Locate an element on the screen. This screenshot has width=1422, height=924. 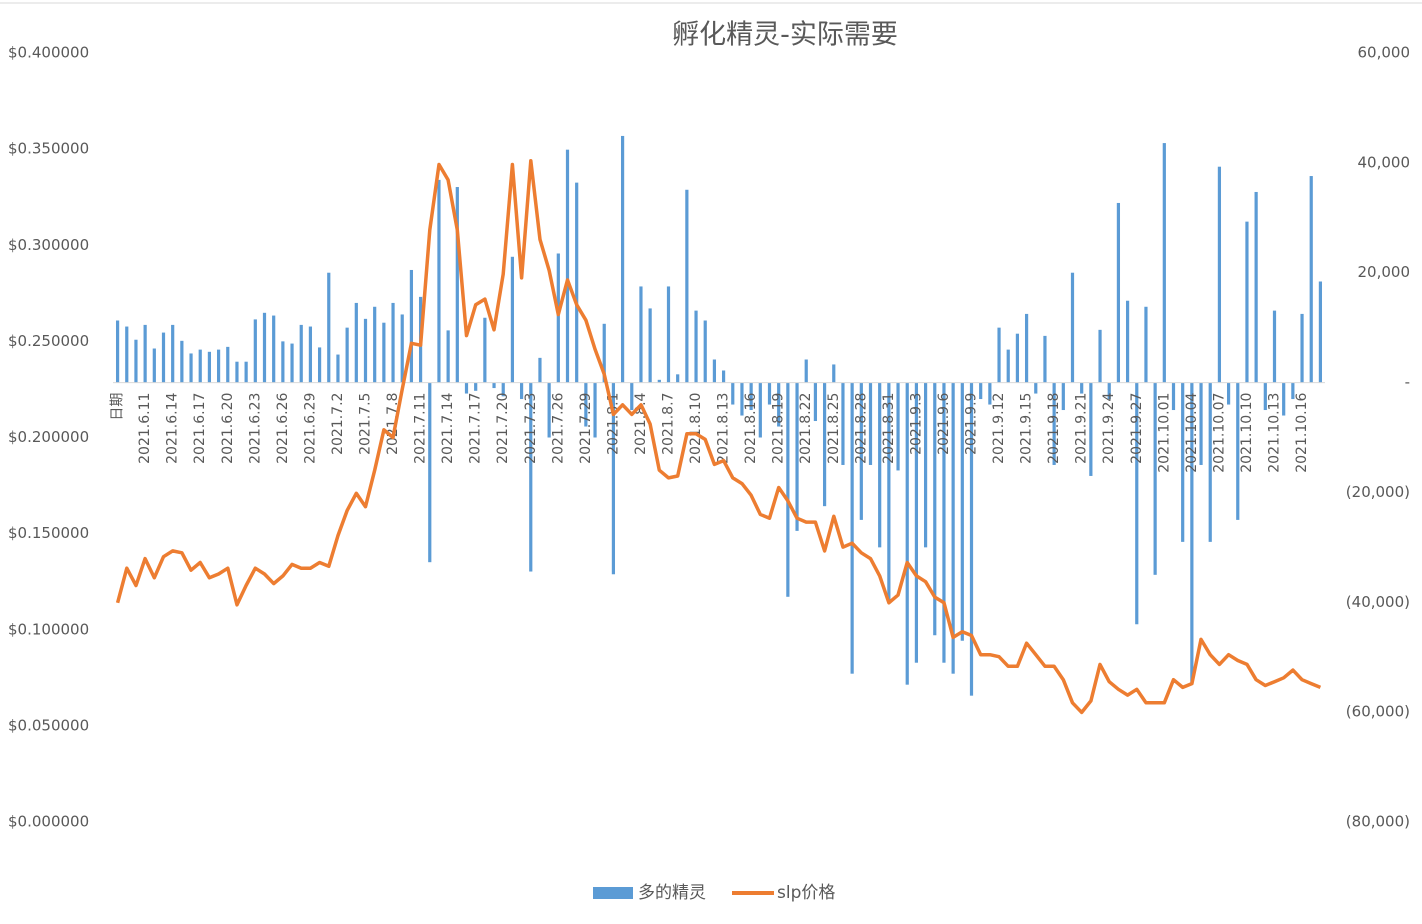
x-tick-label: 2021.8.10 is located at coordinates (696, 428).